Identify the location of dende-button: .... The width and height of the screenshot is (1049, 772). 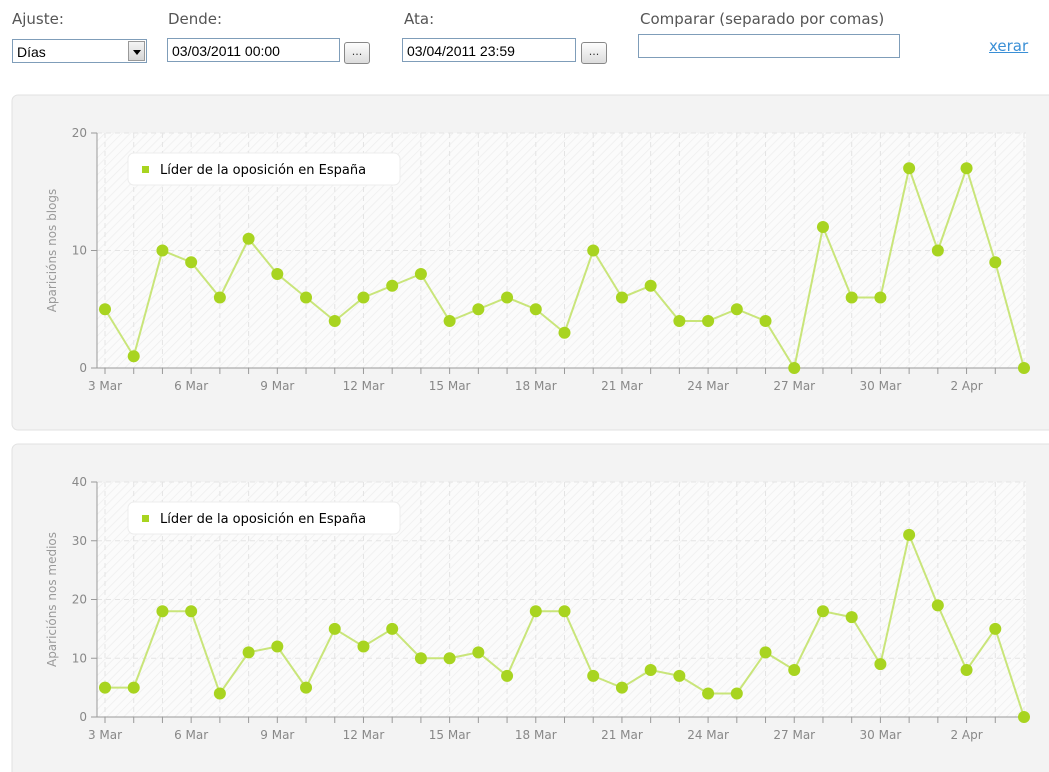
(357, 53).